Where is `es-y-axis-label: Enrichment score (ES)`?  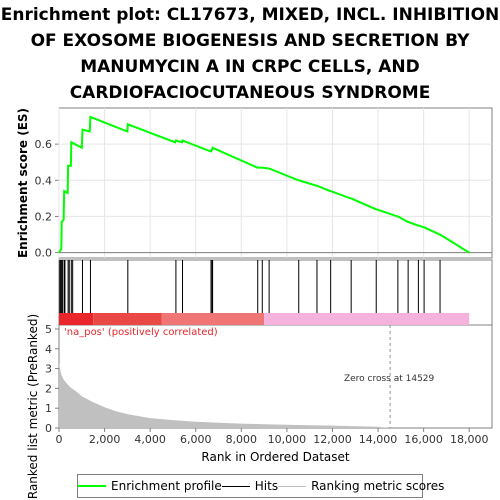
es-y-axis-label: Enrichment score (ES) is located at coordinates (23, 183).